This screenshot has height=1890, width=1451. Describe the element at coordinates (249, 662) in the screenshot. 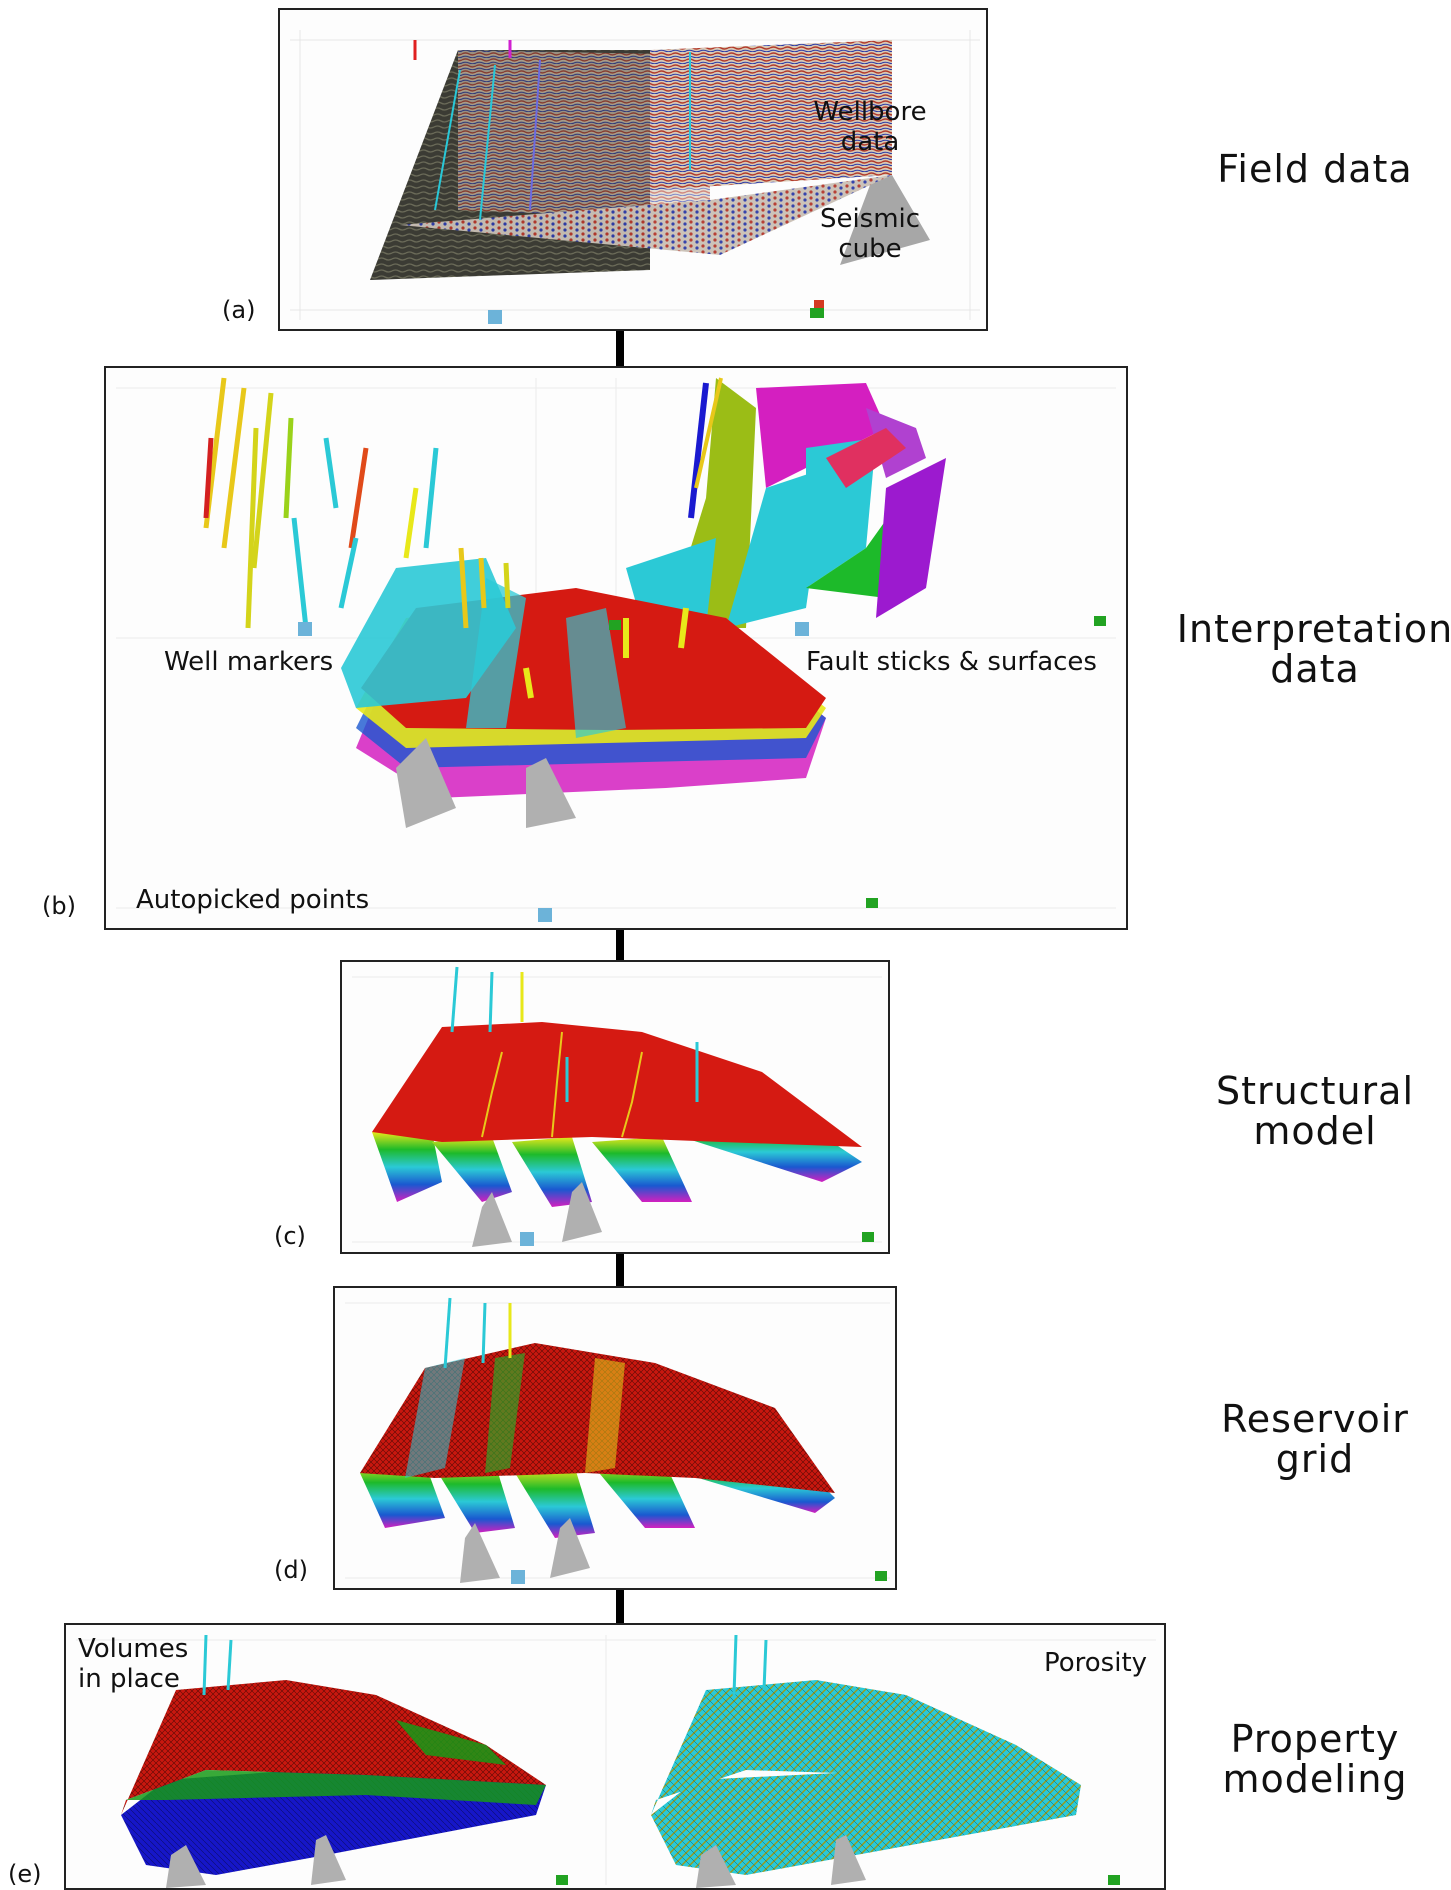

I see `well-markers-label: Well markers` at that location.